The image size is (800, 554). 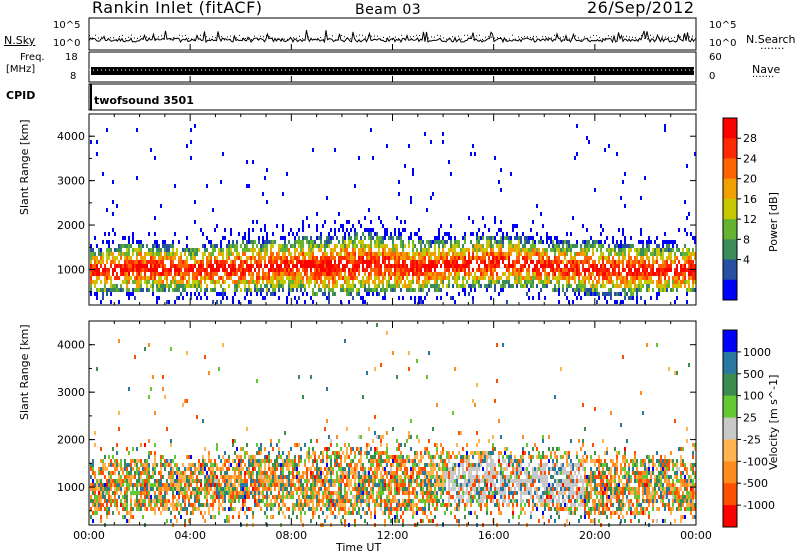 I want to click on power-ytick-label: 4000, so click(x=71, y=136).